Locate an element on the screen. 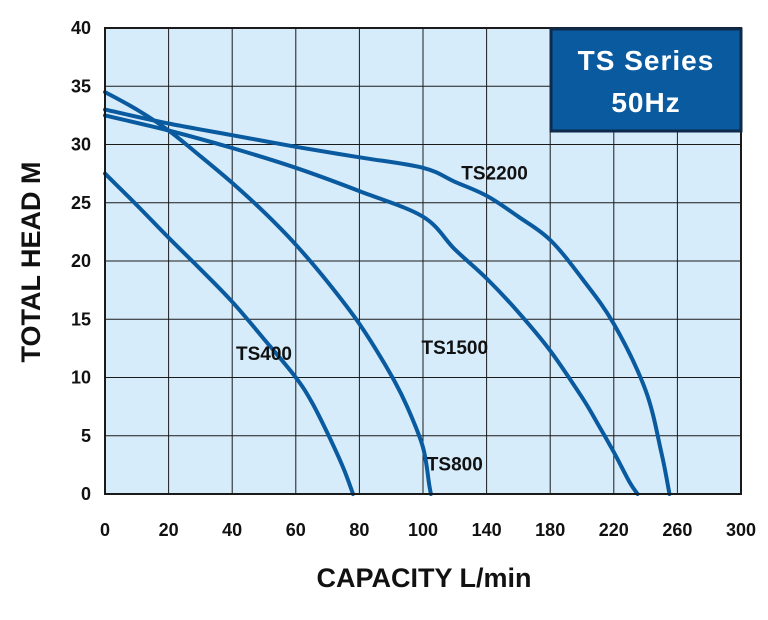 Image resolution: width=768 pixels, height=620 pixels. x-tick-label: 40 is located at coordinates (232, 530).